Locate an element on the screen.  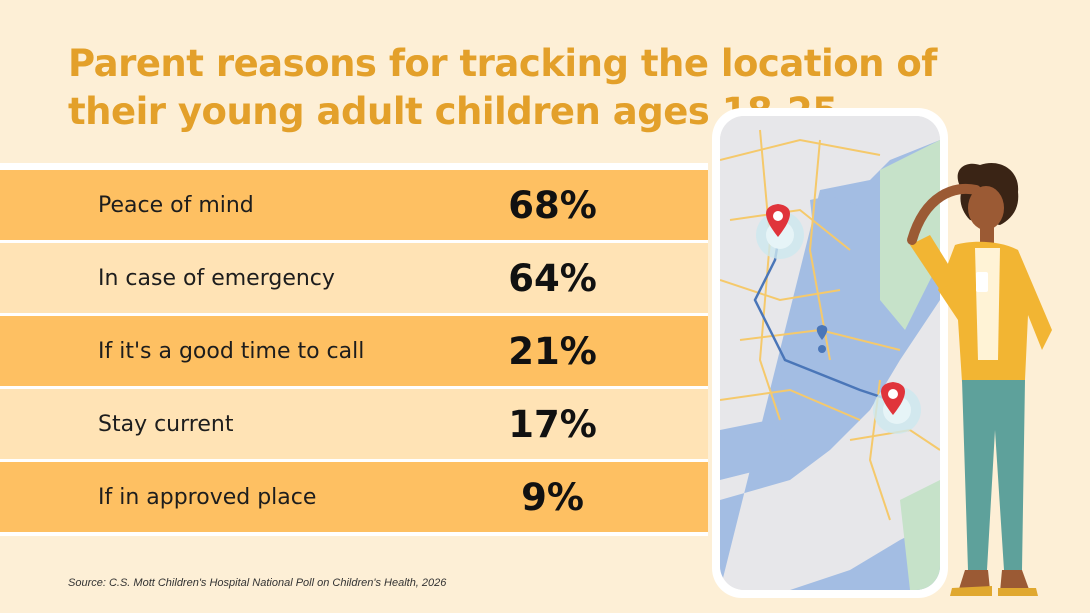
table-row: In case of emergency 64% is located at coordinates (354, 278).